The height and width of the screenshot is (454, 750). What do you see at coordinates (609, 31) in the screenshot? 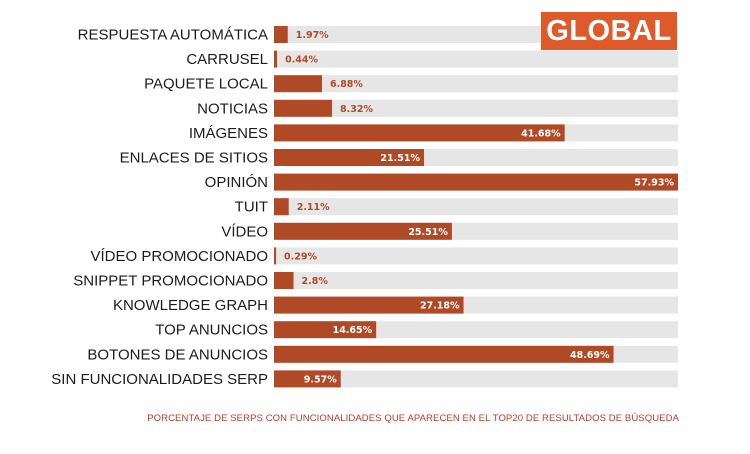
I see `region-badge: GLOBAL` at bounding box center [609, 31].